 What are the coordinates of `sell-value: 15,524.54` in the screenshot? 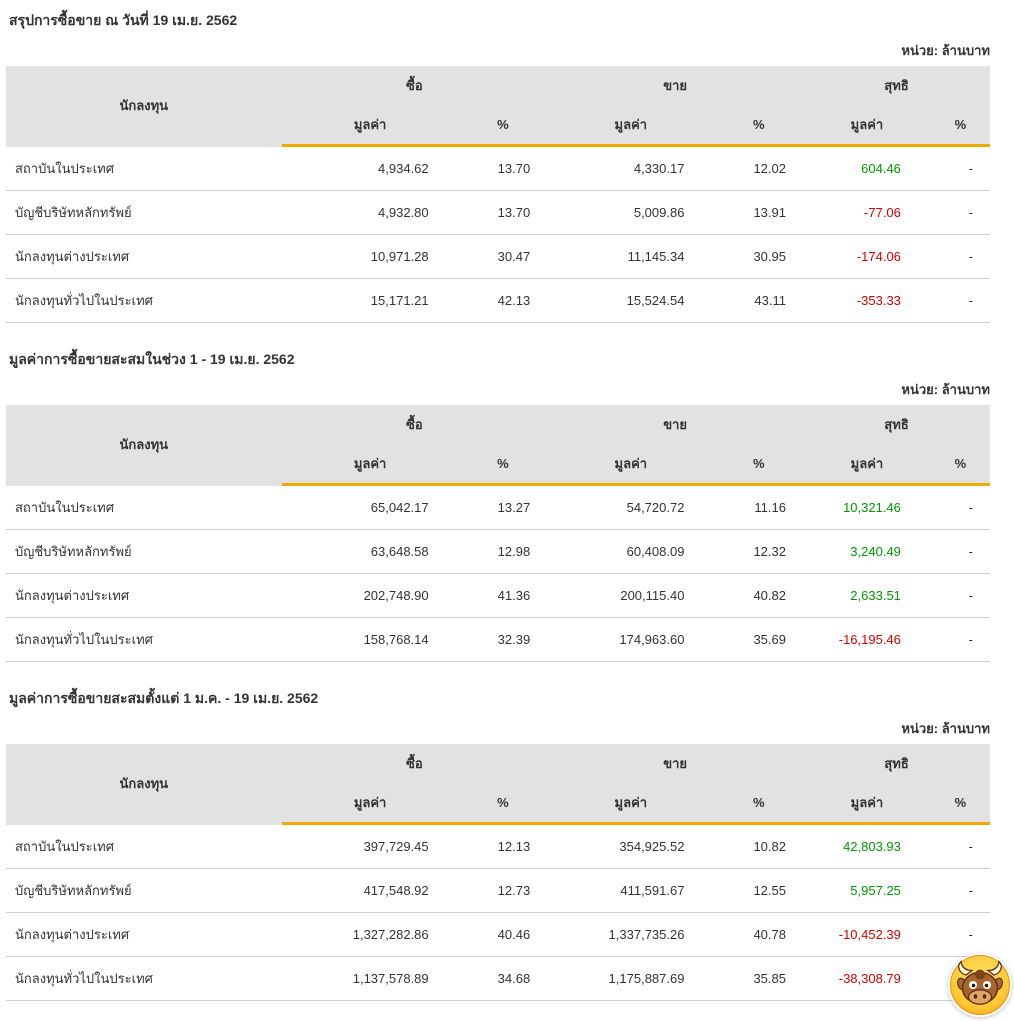 It's located at (631, 300).